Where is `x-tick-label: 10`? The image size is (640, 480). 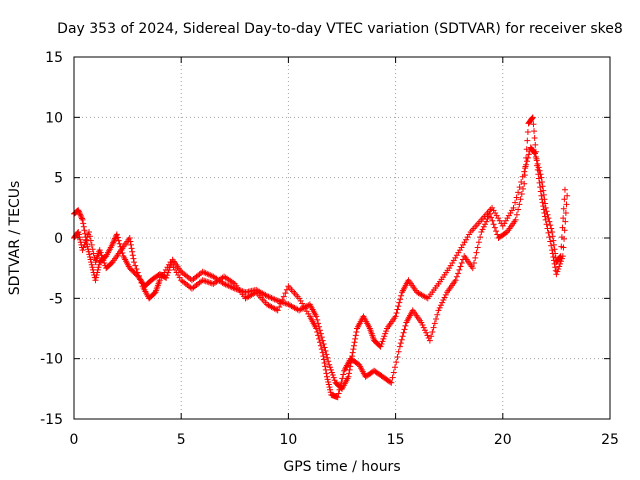 x-tick-label: 10 is located at coordinates (288, 440).